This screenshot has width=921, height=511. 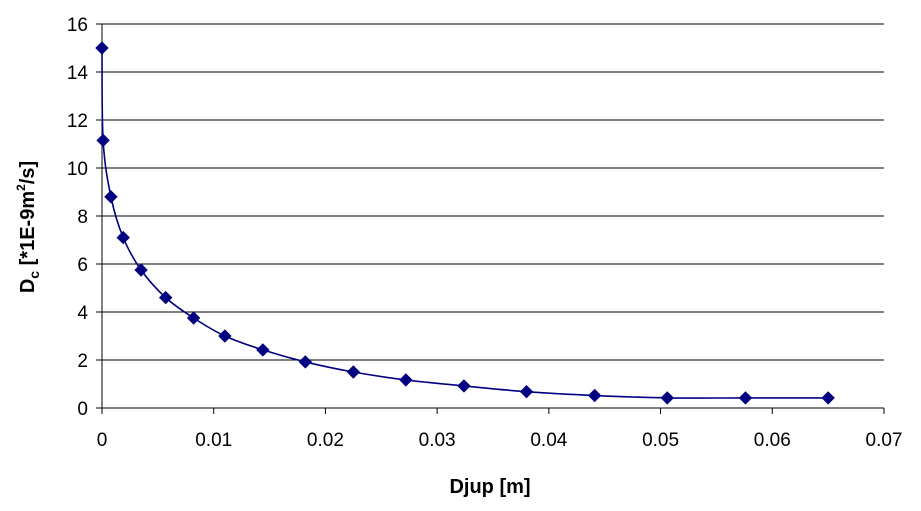 I want to click on y-tick-label: 2, so click(x=82, y=361).